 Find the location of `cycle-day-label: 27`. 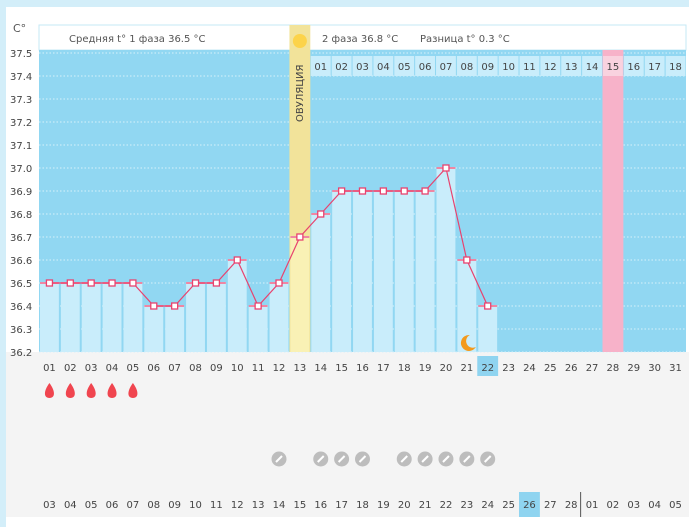

cycle-day-label: 27 is located at coordinates (592, 368).